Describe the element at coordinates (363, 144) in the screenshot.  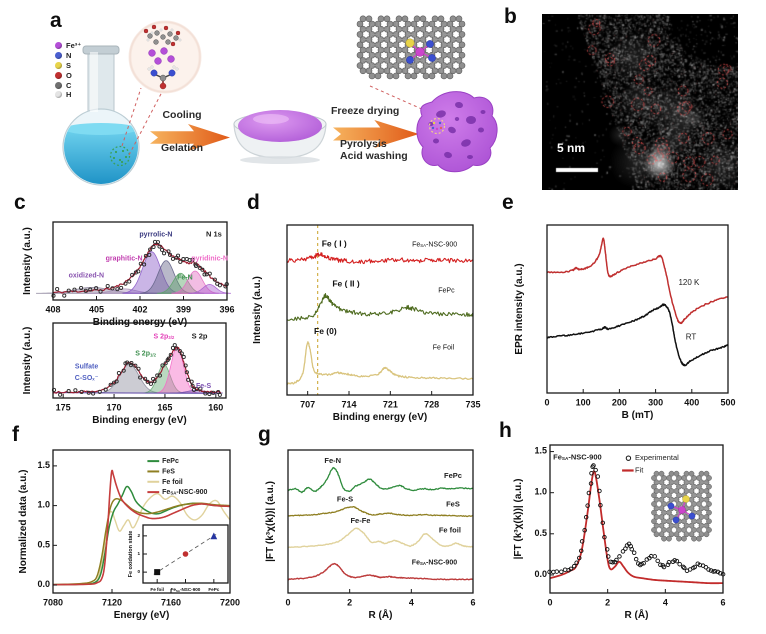
I see `arrow2-label-mid: Pyrolysis` at that location.